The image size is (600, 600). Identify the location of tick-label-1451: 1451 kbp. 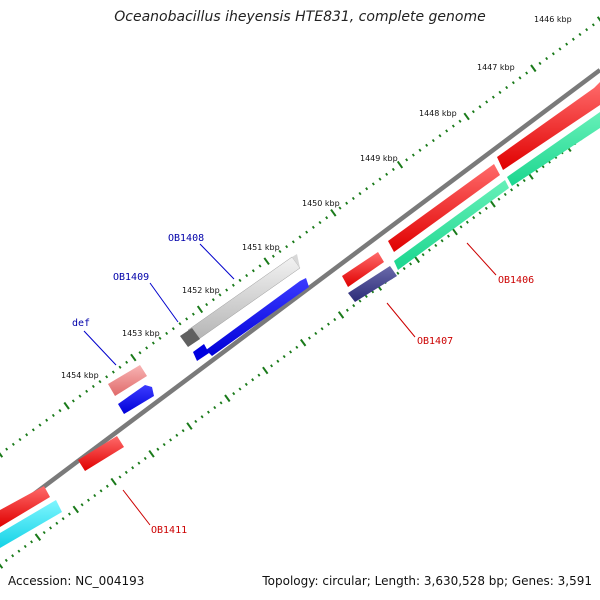
(261, 247).